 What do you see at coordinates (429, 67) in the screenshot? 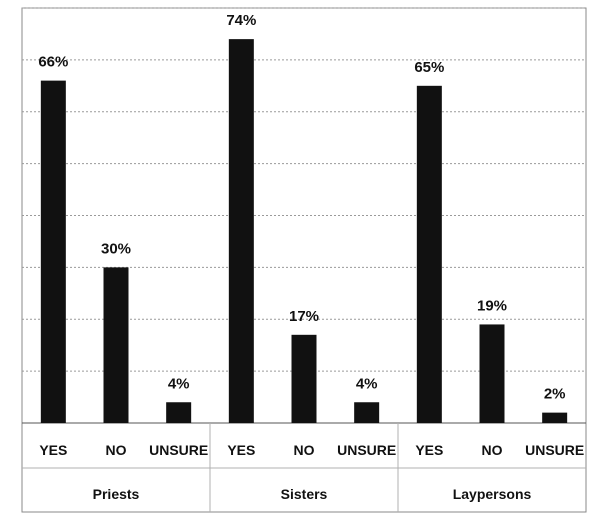
I see `data-label: 65%` at bounding box center [429, 67].